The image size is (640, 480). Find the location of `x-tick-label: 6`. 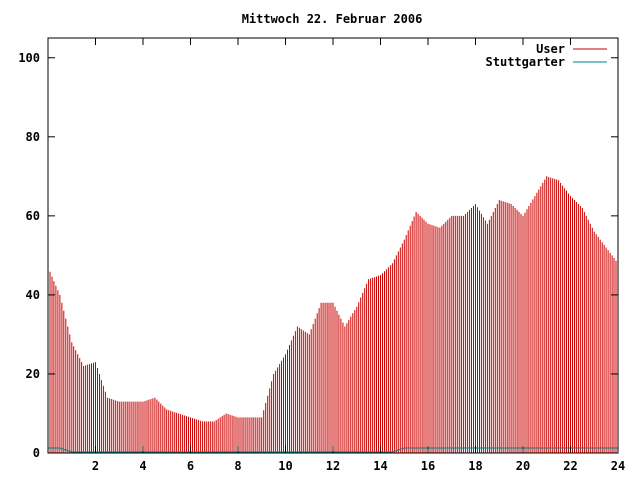

x-tick-label: 6 is located at coordinates (190, 466).